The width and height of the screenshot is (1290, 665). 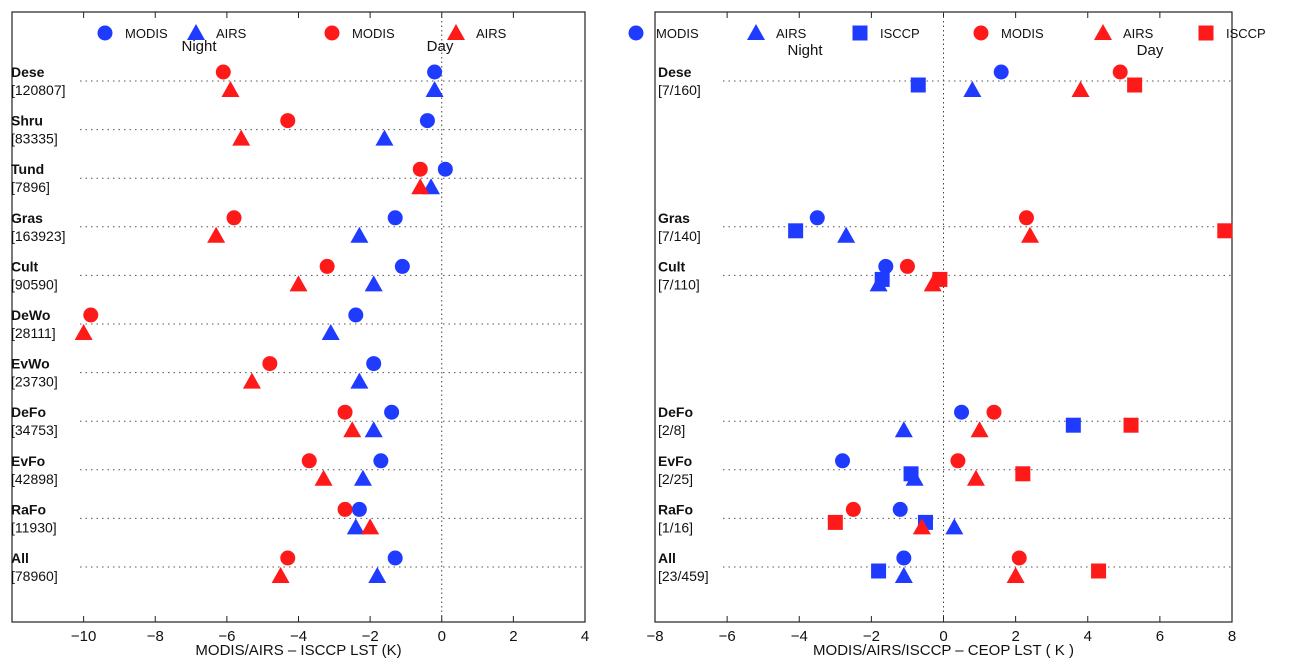 I want to click on category-name: EvFo, so click(x=28, y=461).